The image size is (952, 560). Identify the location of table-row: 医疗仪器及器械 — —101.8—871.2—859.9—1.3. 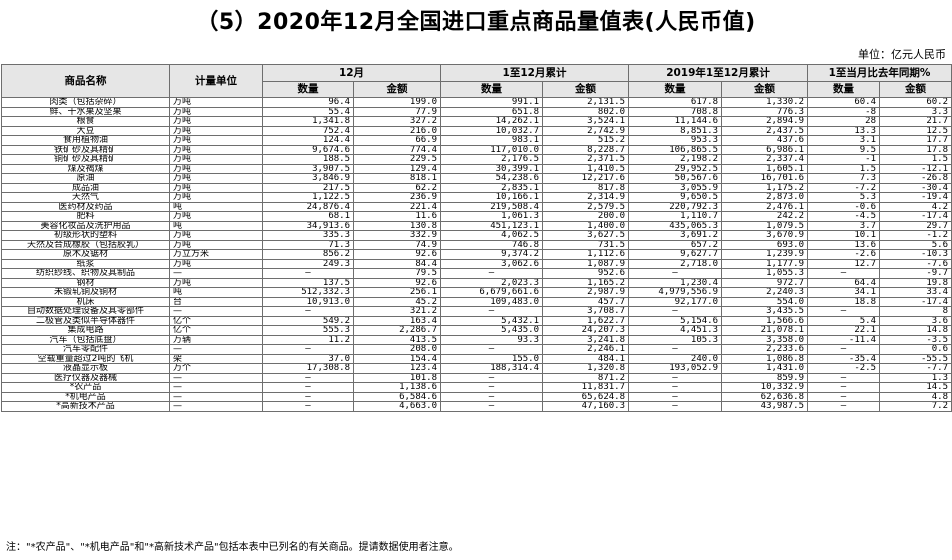
(476, 377).